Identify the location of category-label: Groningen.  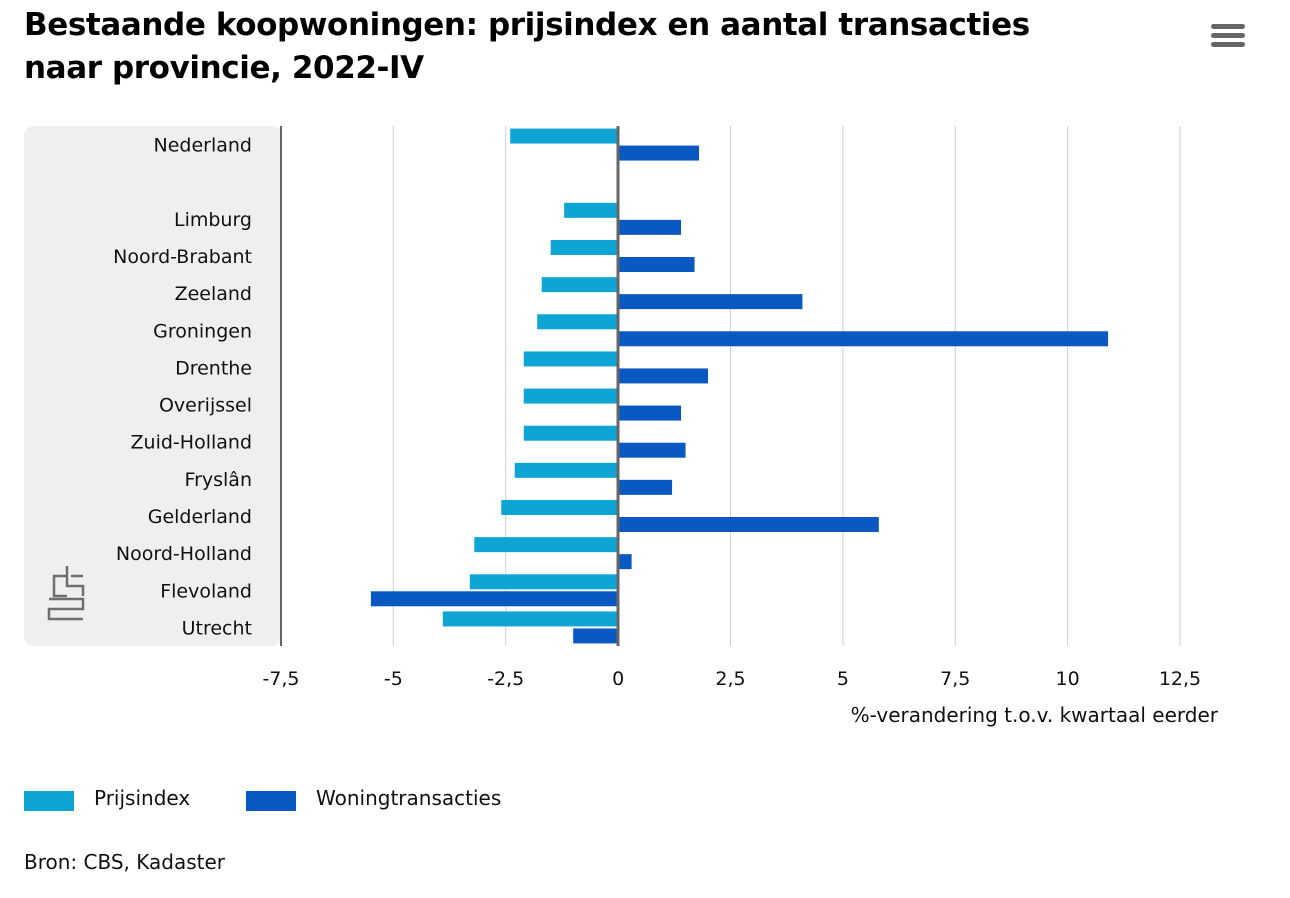
(202, 331).